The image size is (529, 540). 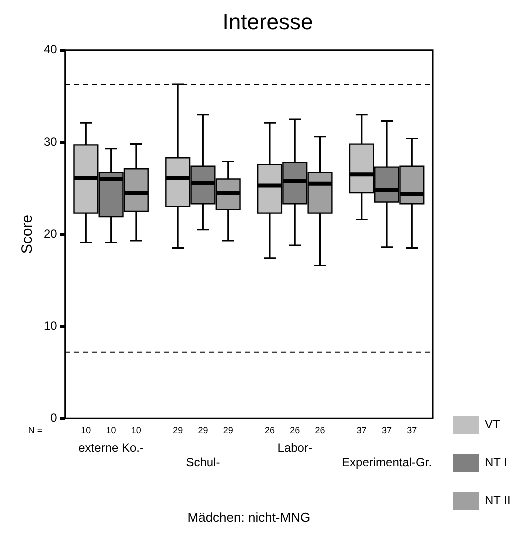 What do you see at coordinates (493, 424) in the screenshot?
I see `legend-label: VT` at bounding box center [493, 424].